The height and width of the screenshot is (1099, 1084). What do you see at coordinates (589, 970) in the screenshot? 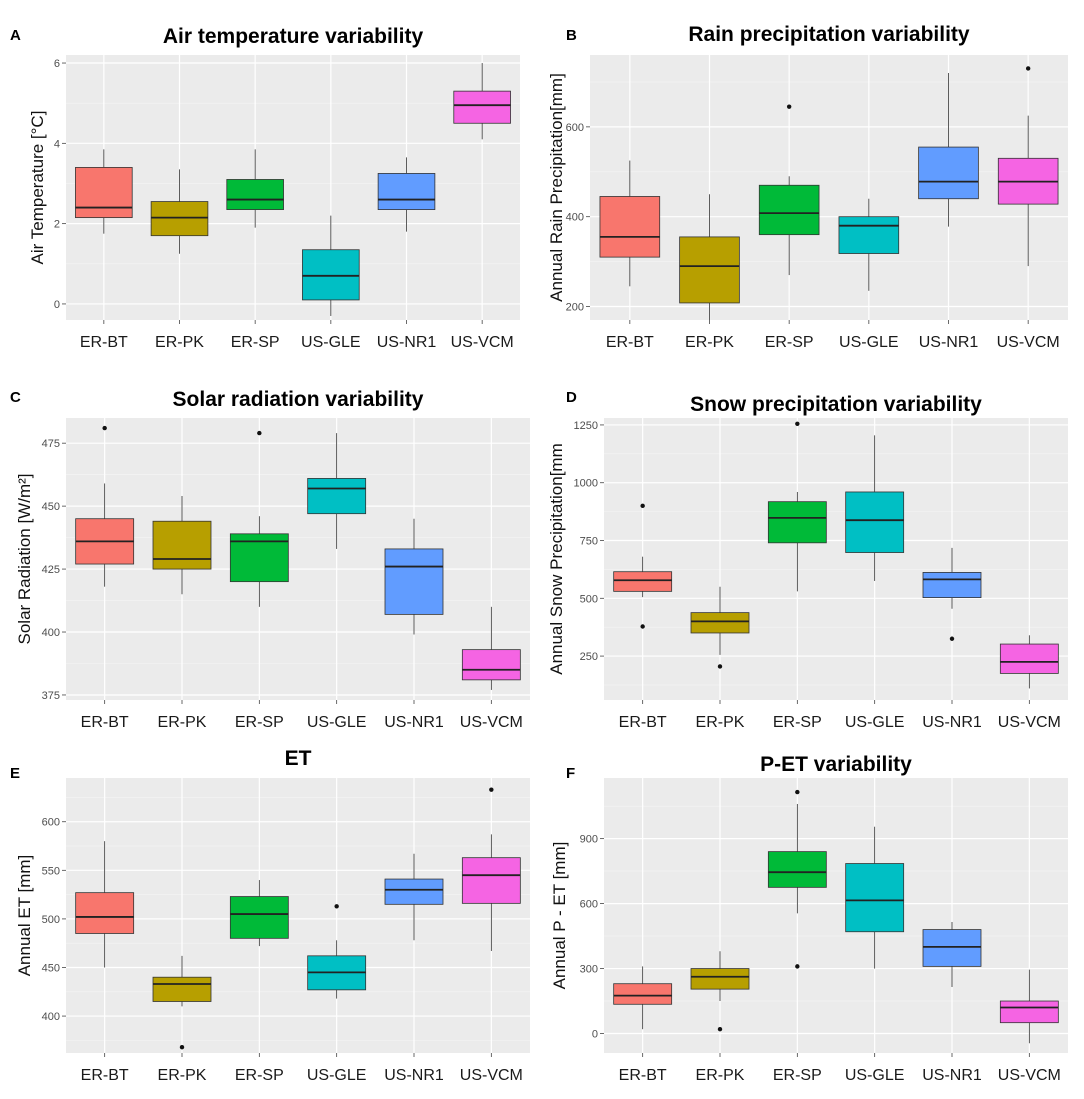
I see `y-tick-label: 300` at bounding box center [589, 970].